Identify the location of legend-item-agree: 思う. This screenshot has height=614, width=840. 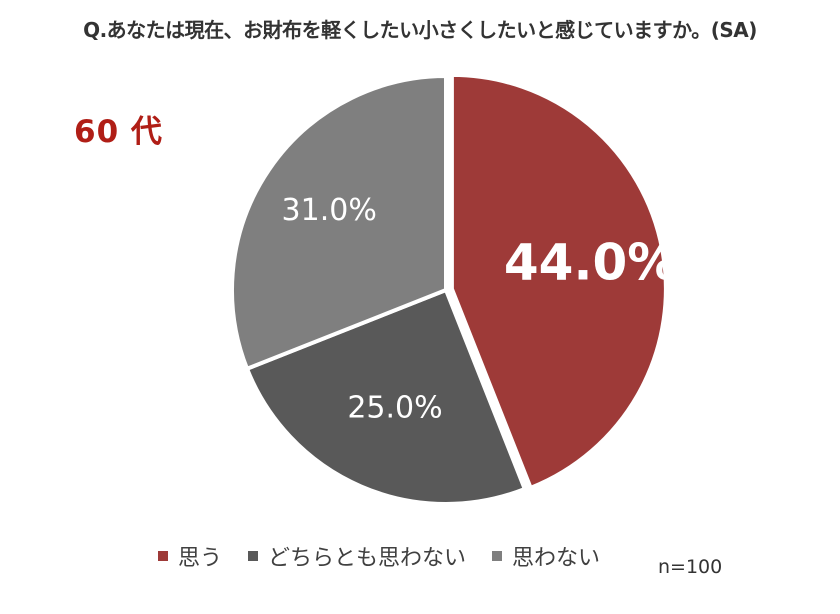
(190, 556).